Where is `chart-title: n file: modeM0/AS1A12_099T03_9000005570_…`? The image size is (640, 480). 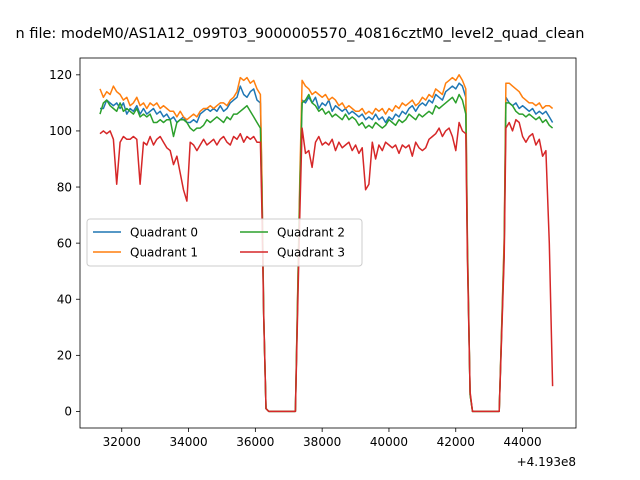
chart-title: n file: modeM0/AS1A12_099T03_9000005570_… is located at coordinates (300, 34).